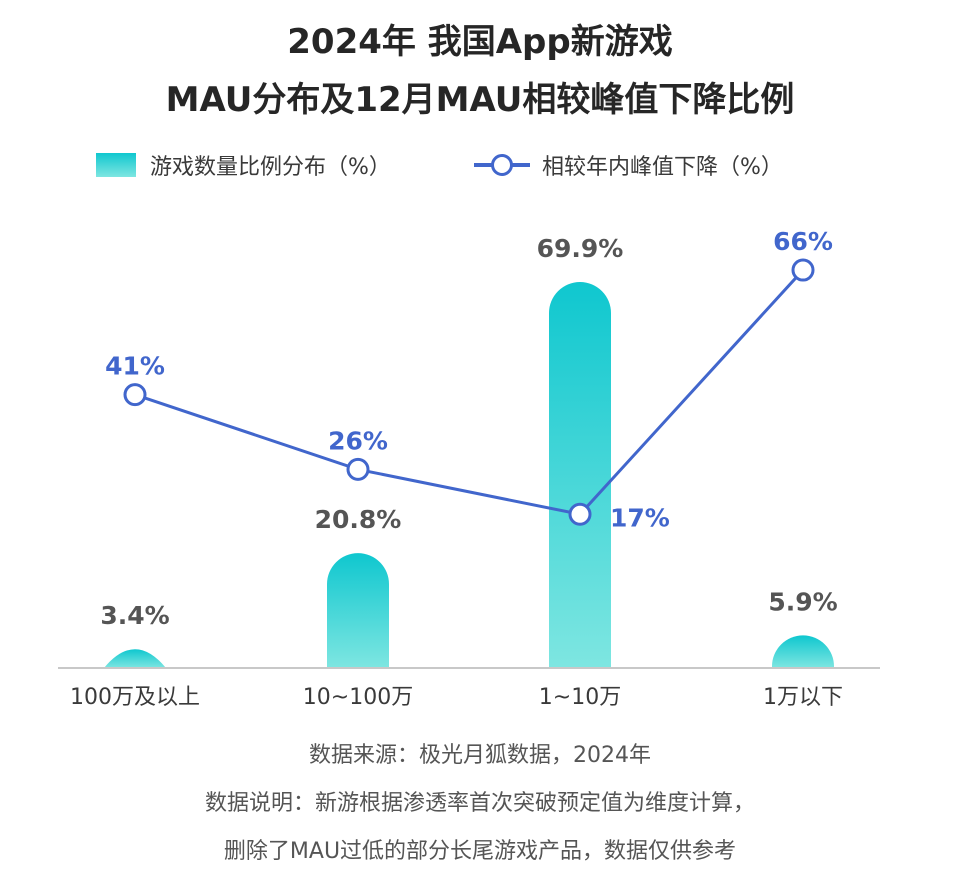  What do you see at coordinates (358, 519) in the screenshot?
I see `bar-value-label: 20.8%` at bounding box center [358, 519].